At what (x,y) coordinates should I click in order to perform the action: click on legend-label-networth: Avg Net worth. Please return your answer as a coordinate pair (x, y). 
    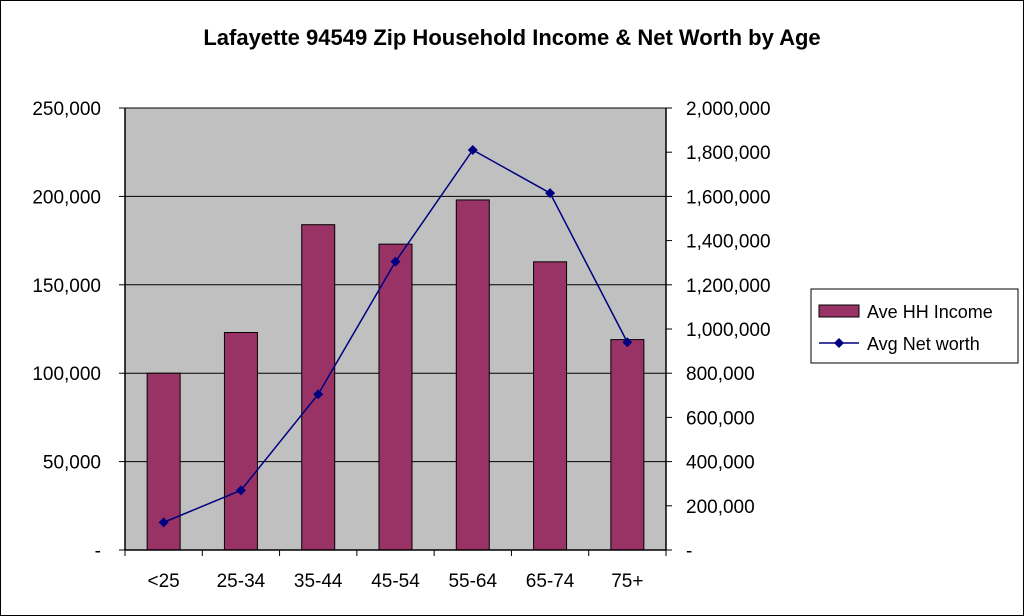
    Looking at the image, I should click on (923, 344).